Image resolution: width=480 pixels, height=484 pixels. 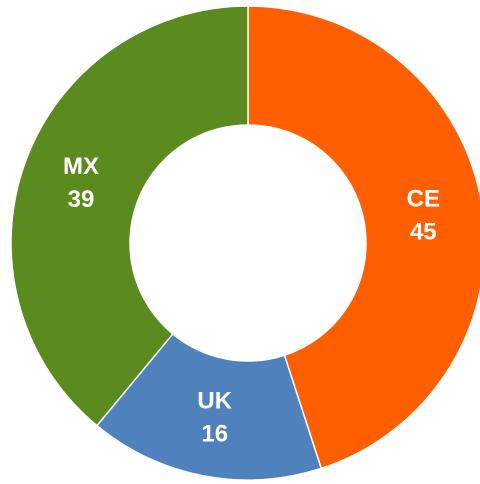 I want to click on donut-slice, so click(x=209, y=406).